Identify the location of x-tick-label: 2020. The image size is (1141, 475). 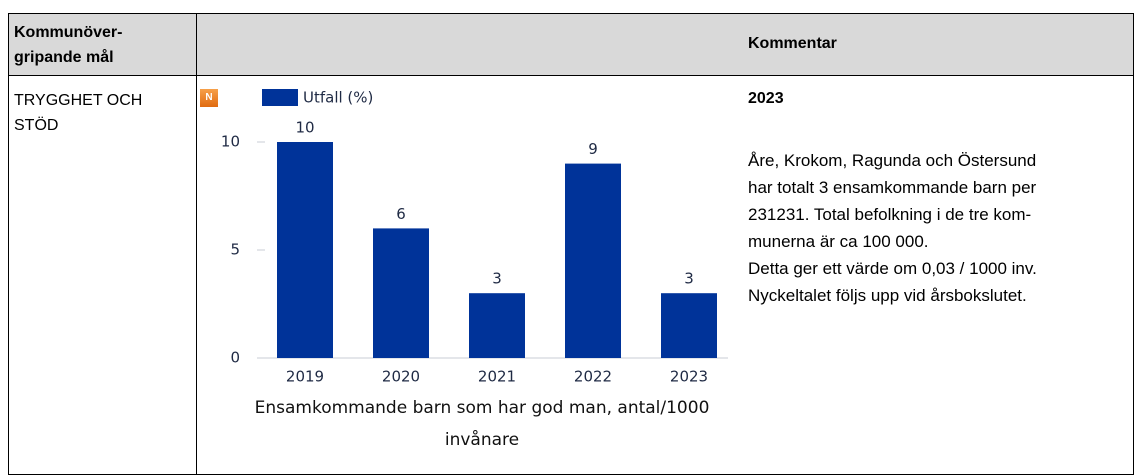
(401, 377).